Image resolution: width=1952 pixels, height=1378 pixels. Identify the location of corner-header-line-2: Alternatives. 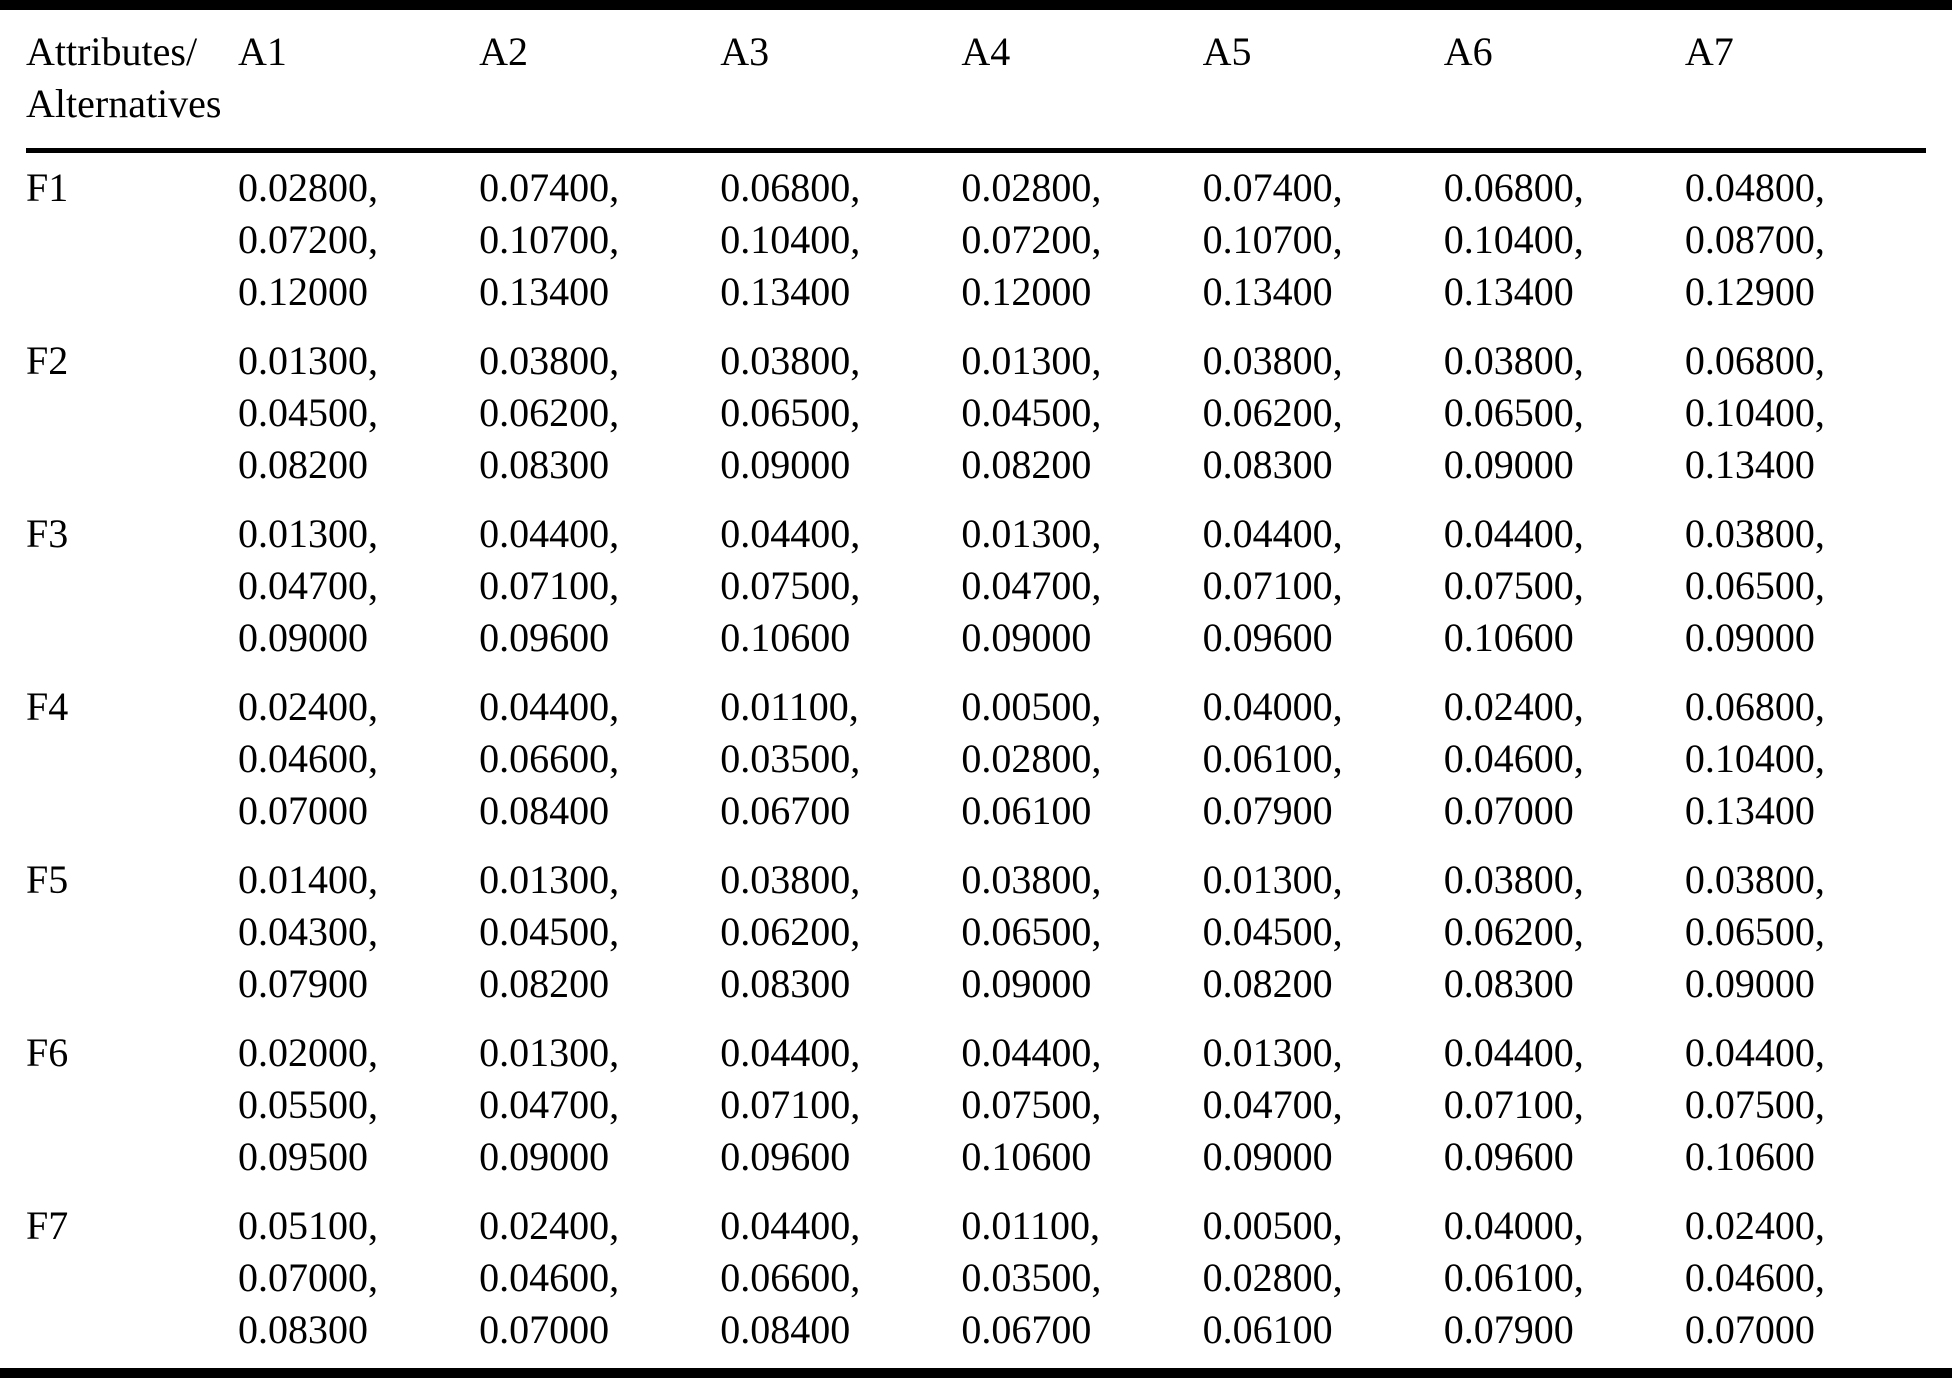
(124, 103).